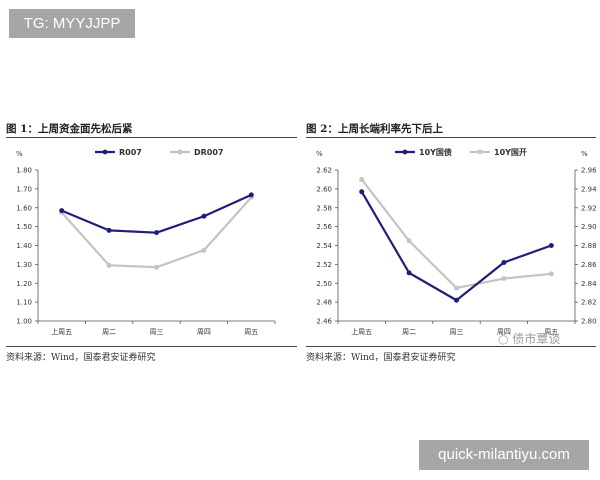 The width and height of the screenshot is (600, 480). I want to click on figure1-source: 资料来源：Wind，国泰君安证券研究, so click(81, 358).